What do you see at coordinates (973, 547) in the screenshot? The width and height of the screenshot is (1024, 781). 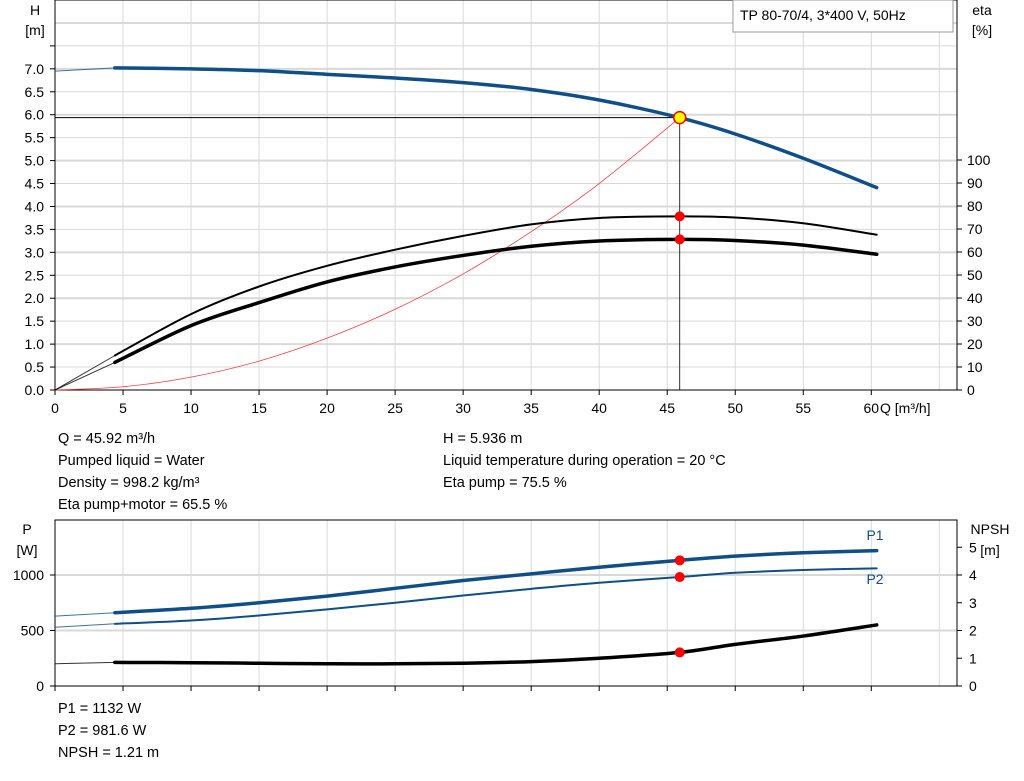 I see `y-right-tick-label: 5` at bounding box center [973, 547].